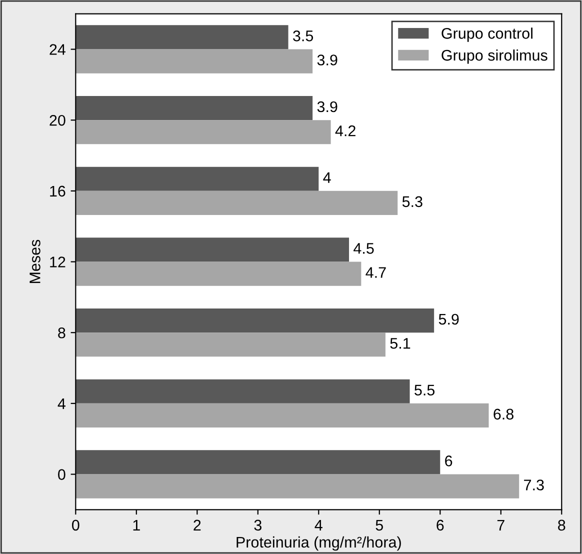  Describe the element at coordinates (364, 248) in the screenshot. I see `data-label: 4.5` at that location.